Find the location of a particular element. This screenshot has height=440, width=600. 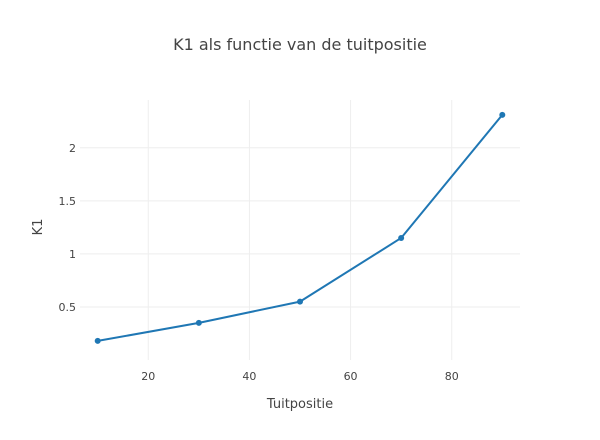

x-tick-label: 80 is located at coordinates (452, 376).